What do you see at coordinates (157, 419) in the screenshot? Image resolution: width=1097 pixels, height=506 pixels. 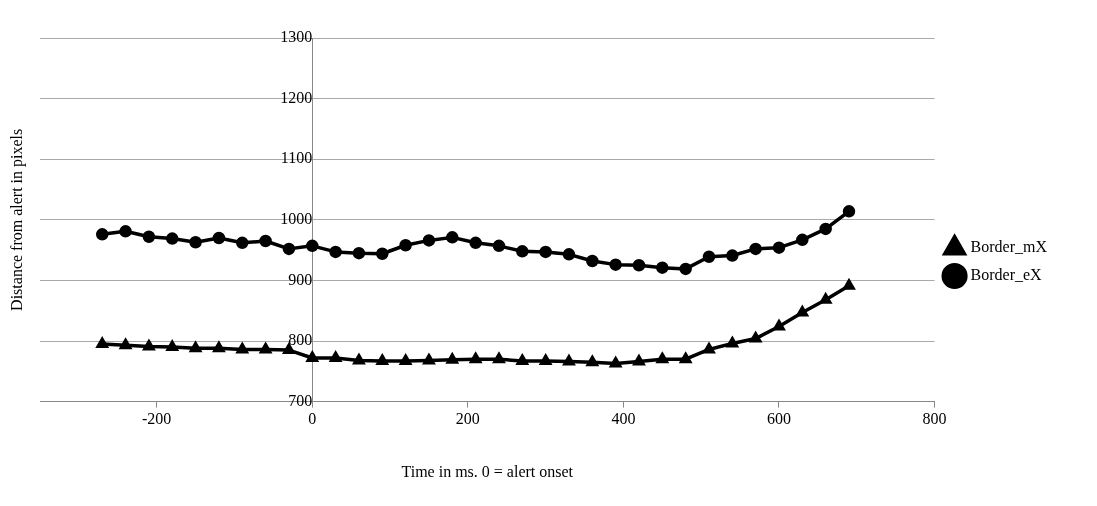 I see `x-tick-label: -200` at bounding box center [157, 419].